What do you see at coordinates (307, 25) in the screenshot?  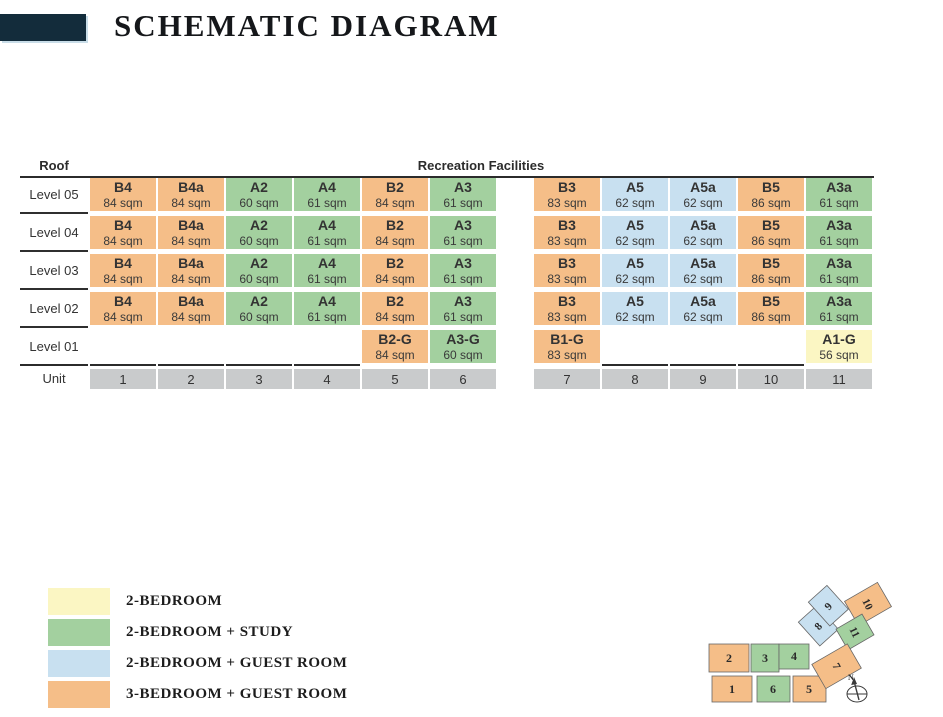 I see `page-title: SCHEMATIC DIAGRAM` at bounding box center [307, 25].